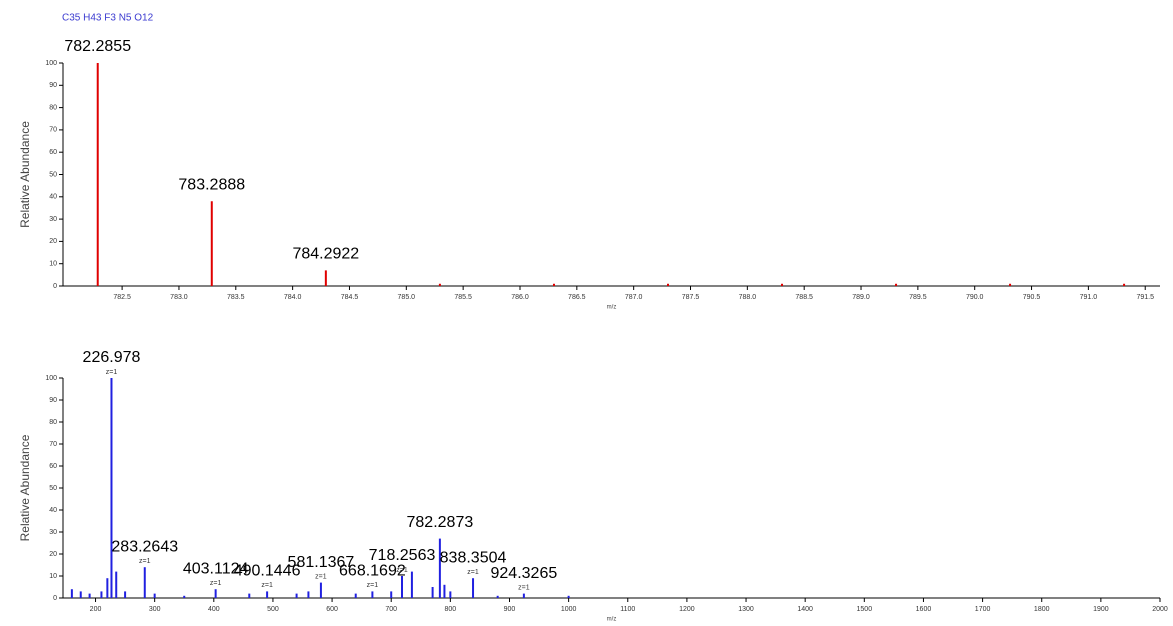  Describe the element at coordinates (924, 609) in the screenshot. I see `x-tick-label: 1600` at that location.